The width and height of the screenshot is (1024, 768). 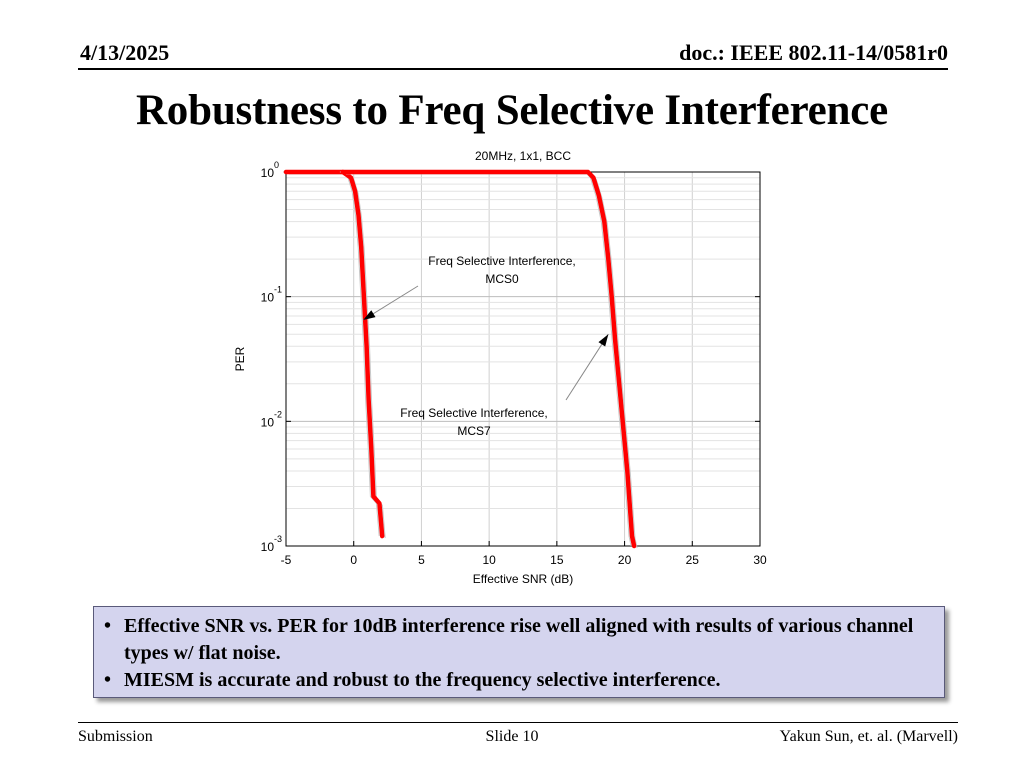 What do you see at coordinates (518, 722) in the screenshot?
I see `footer-rule` at bounding box center [518, 722].